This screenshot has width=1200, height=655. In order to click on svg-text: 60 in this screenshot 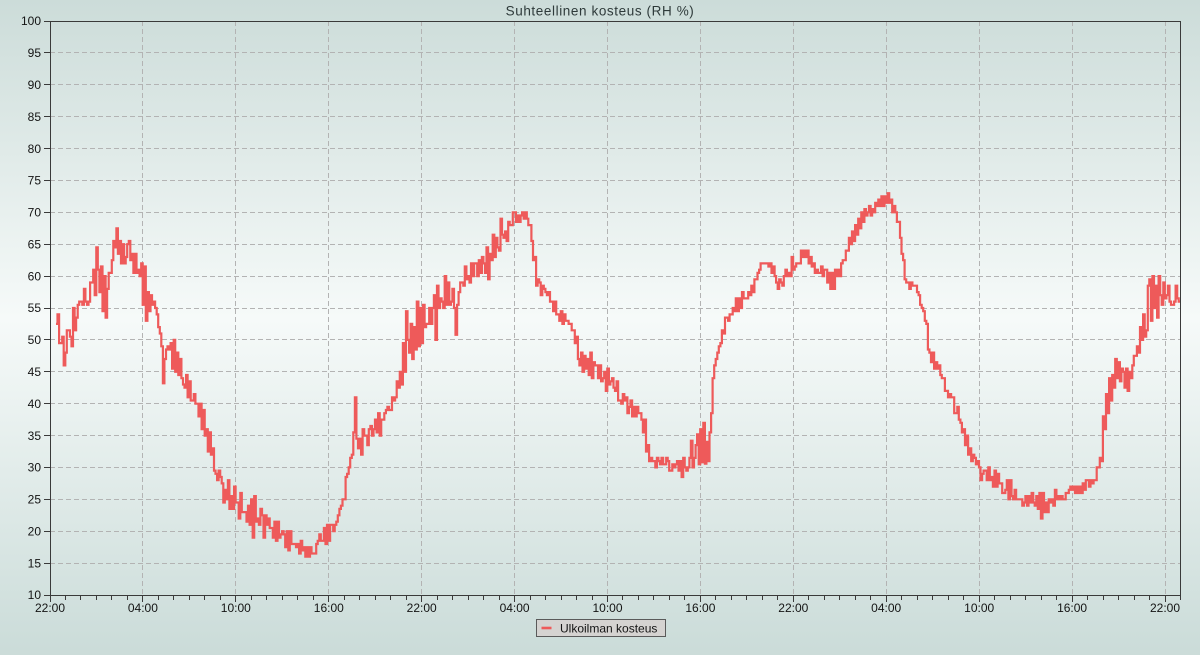, I will do `click(35, 276)`.